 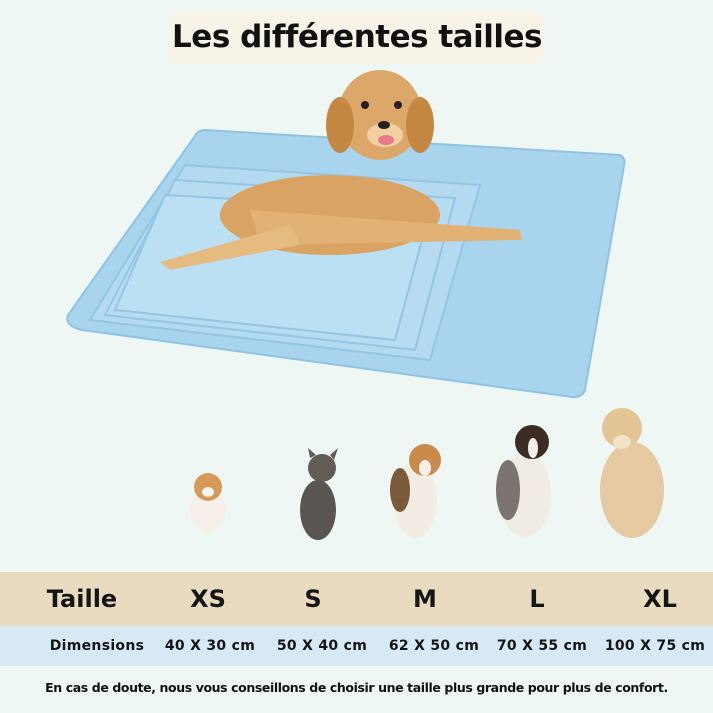 I want to click on dog-size-xs, so click(x=208, y=502).